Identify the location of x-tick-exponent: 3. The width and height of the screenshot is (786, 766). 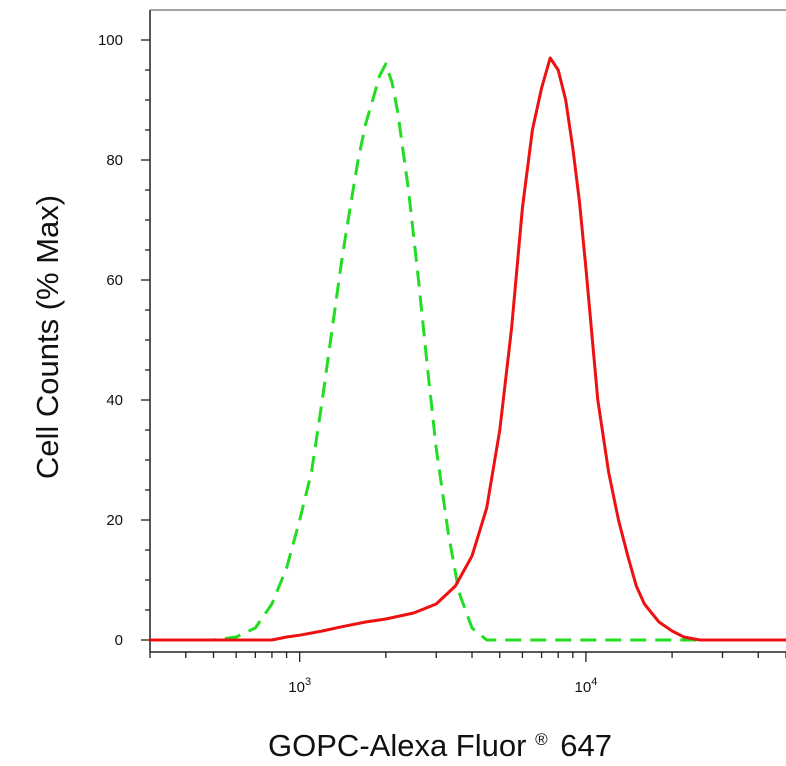
(308, 682).